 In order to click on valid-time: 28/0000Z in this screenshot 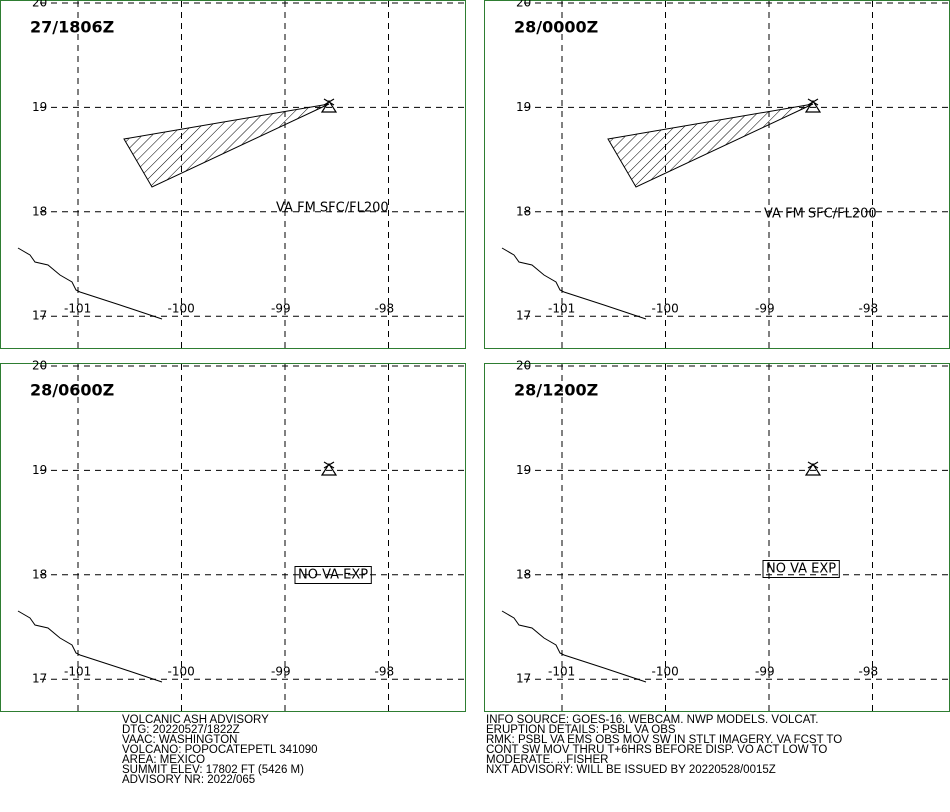, I will do `click(556, 27)`.